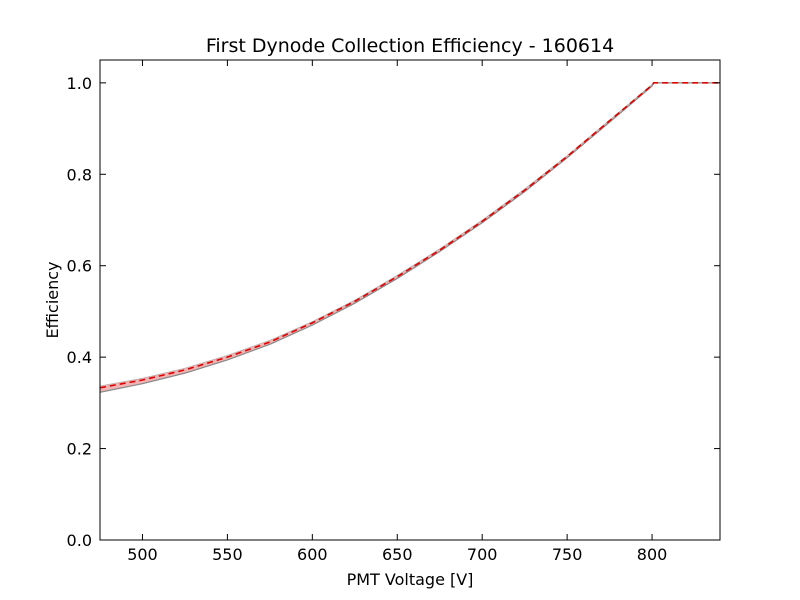  I want to click on y-axis-label: Efficiency, so click(52, 299).